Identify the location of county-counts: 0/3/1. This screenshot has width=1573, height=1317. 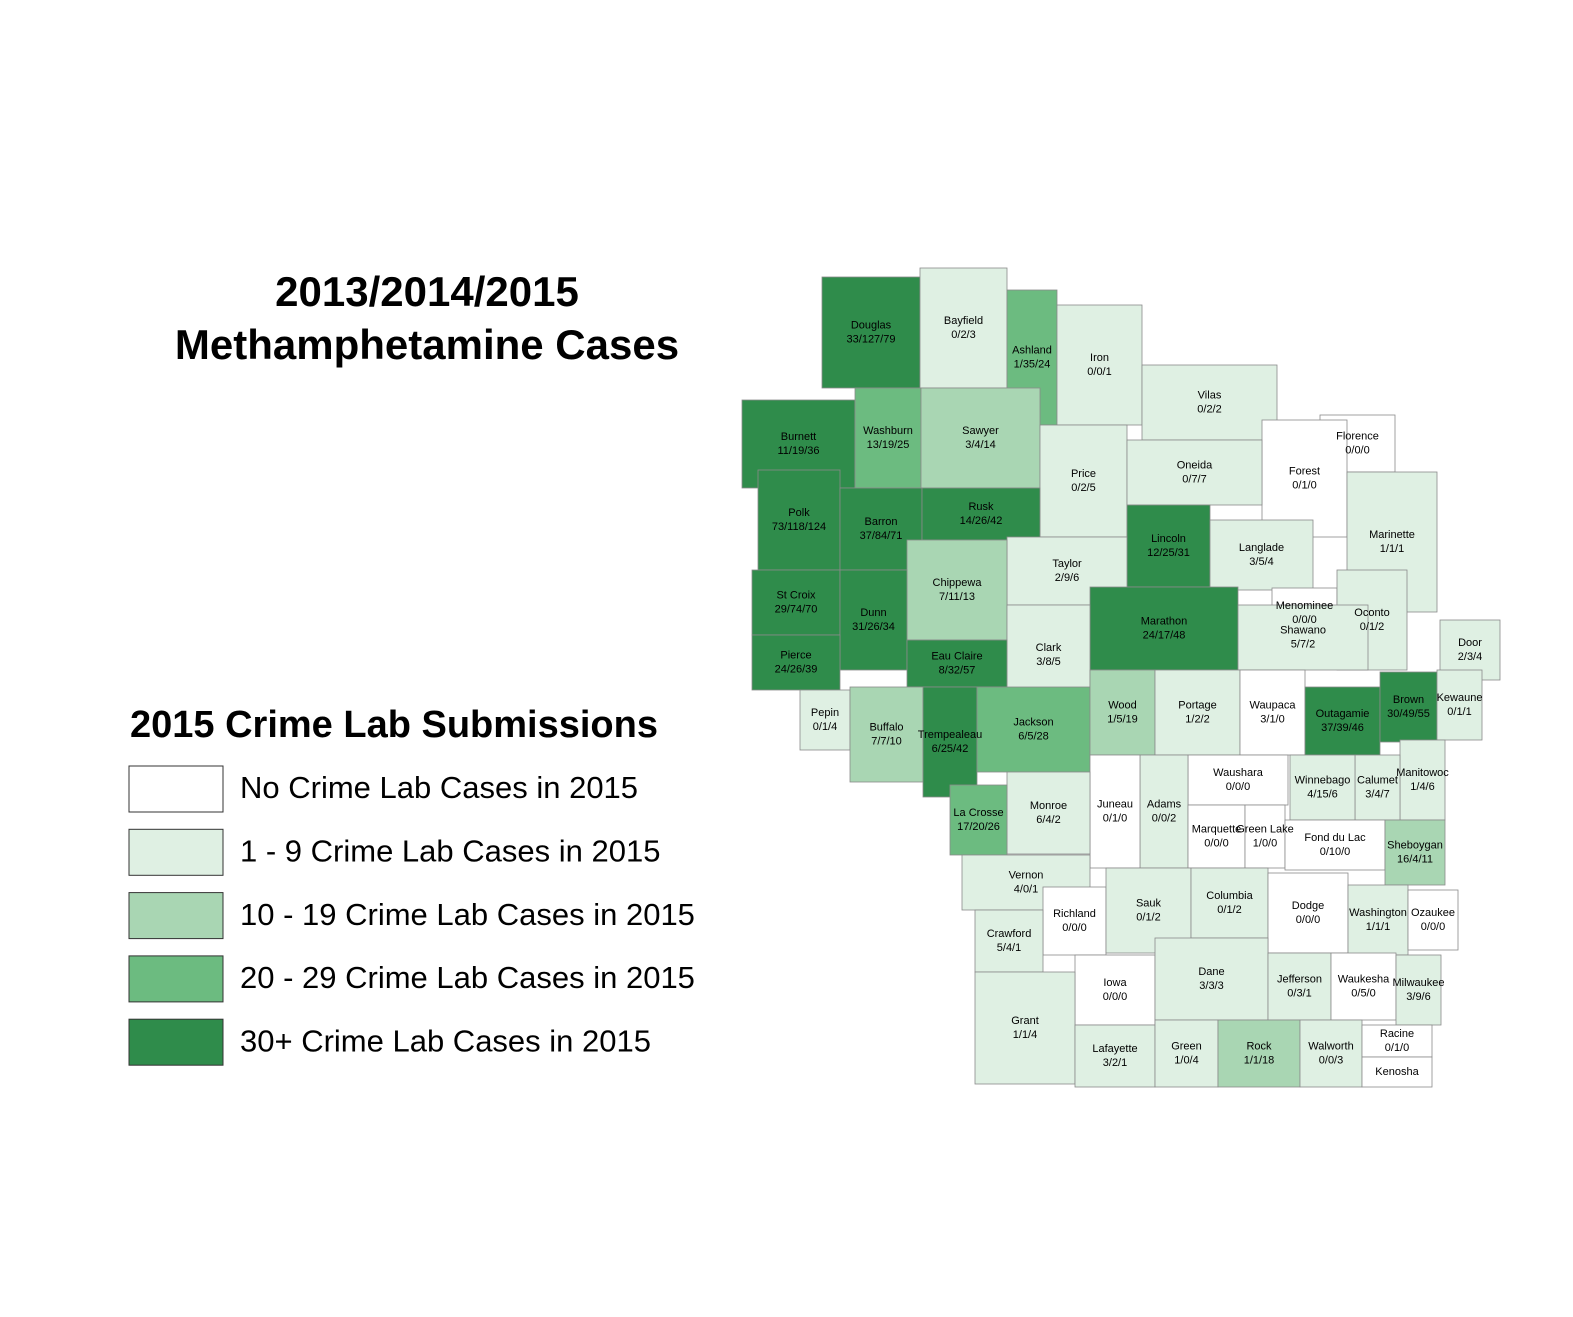
(1299, 993).